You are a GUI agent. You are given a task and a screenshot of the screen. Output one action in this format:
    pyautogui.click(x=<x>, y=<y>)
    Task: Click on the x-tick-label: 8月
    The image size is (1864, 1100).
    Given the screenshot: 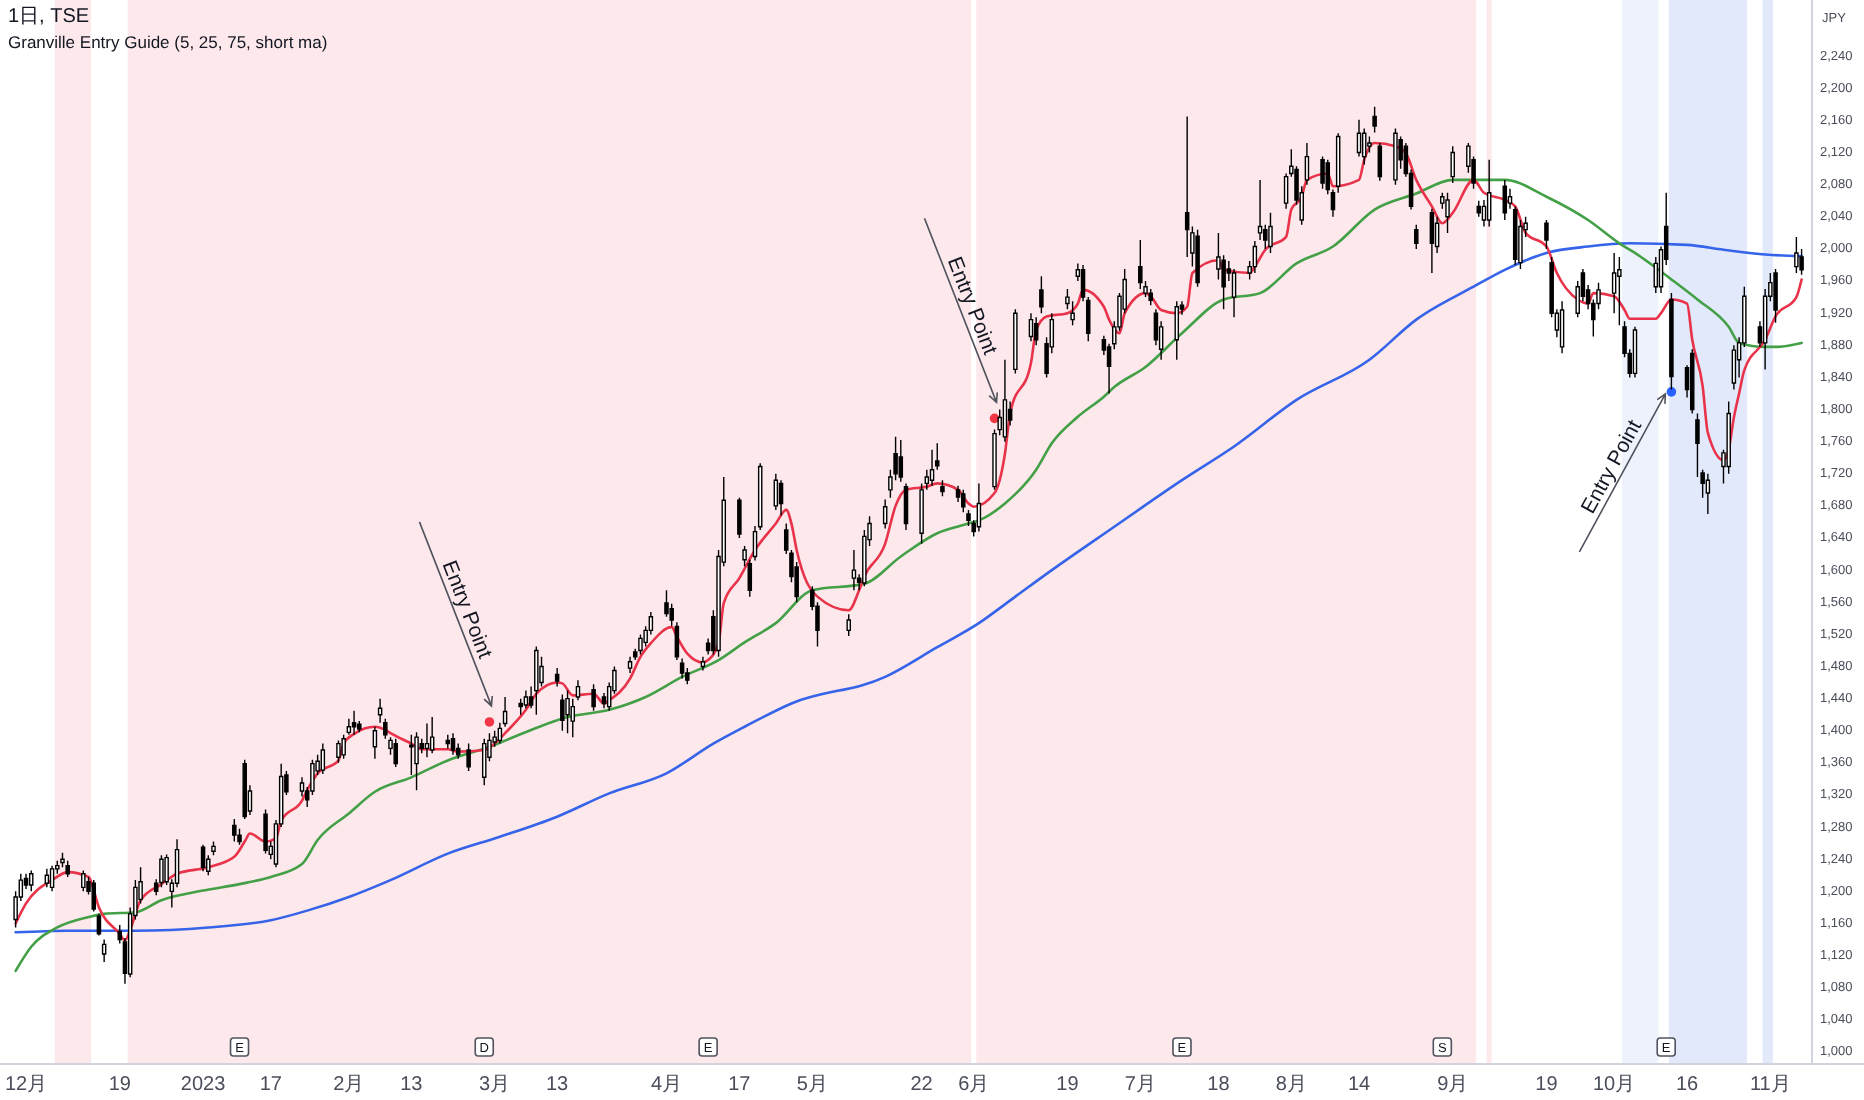 What is the action you would take?
    pyautogui.click(x=1291, y=1085)
    